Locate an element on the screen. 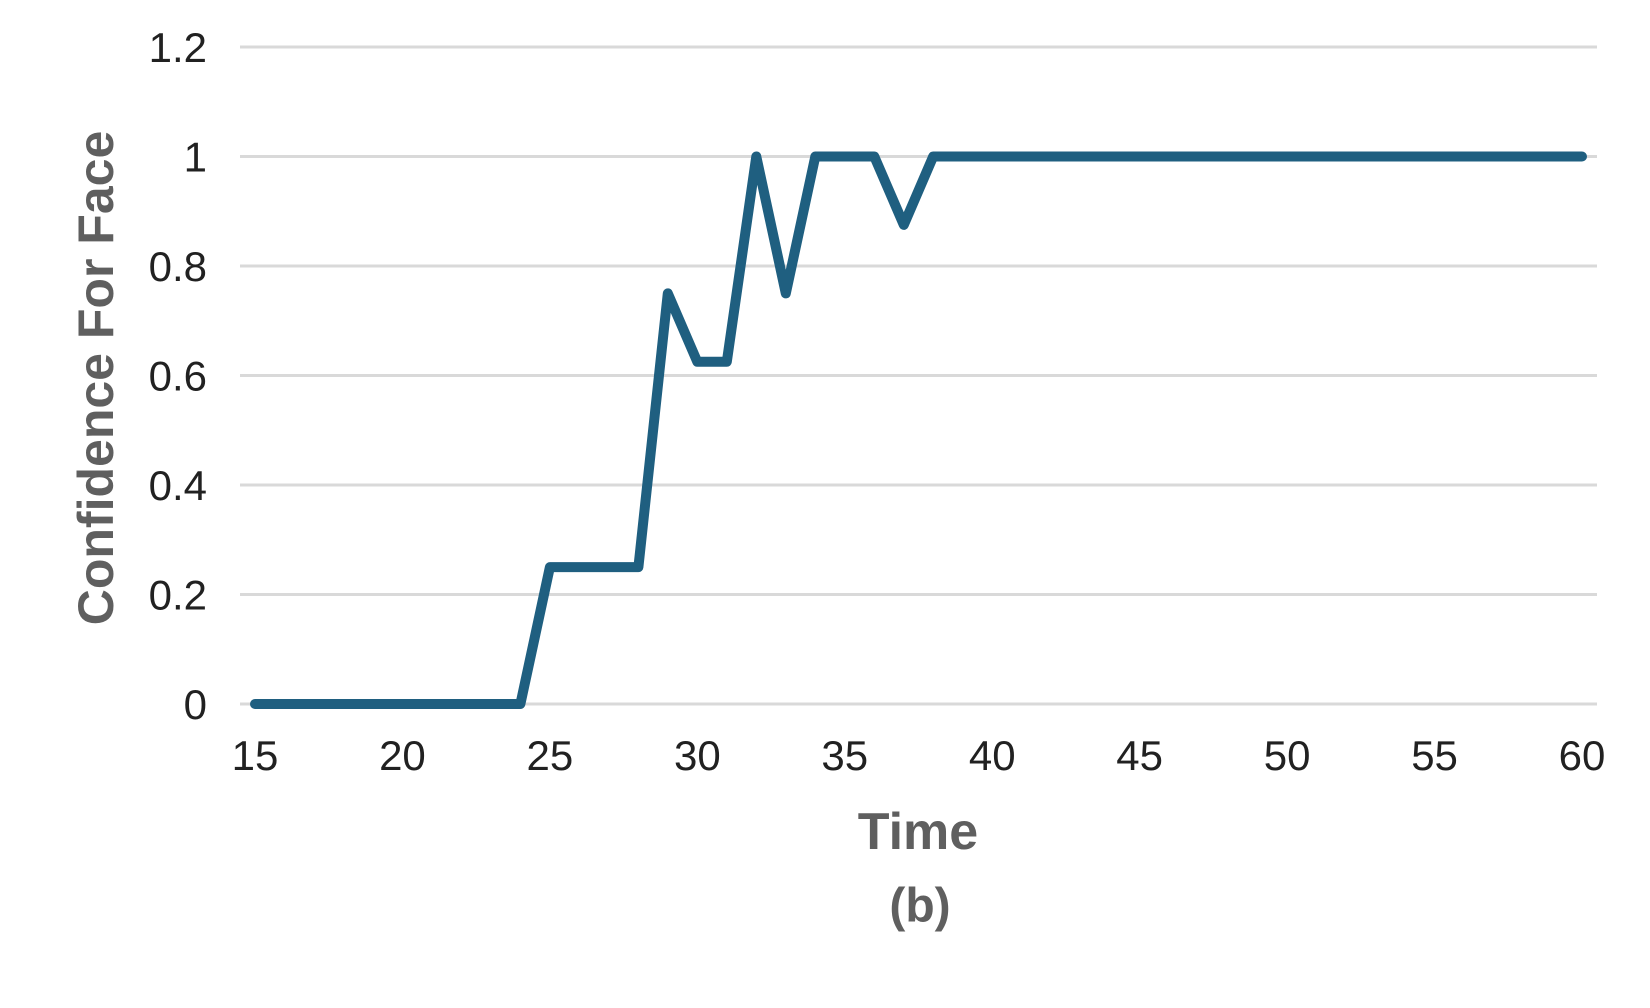 This screenshot has height=1008, width=1650. x-axis-title: Time is located at coordinates (918, 832).